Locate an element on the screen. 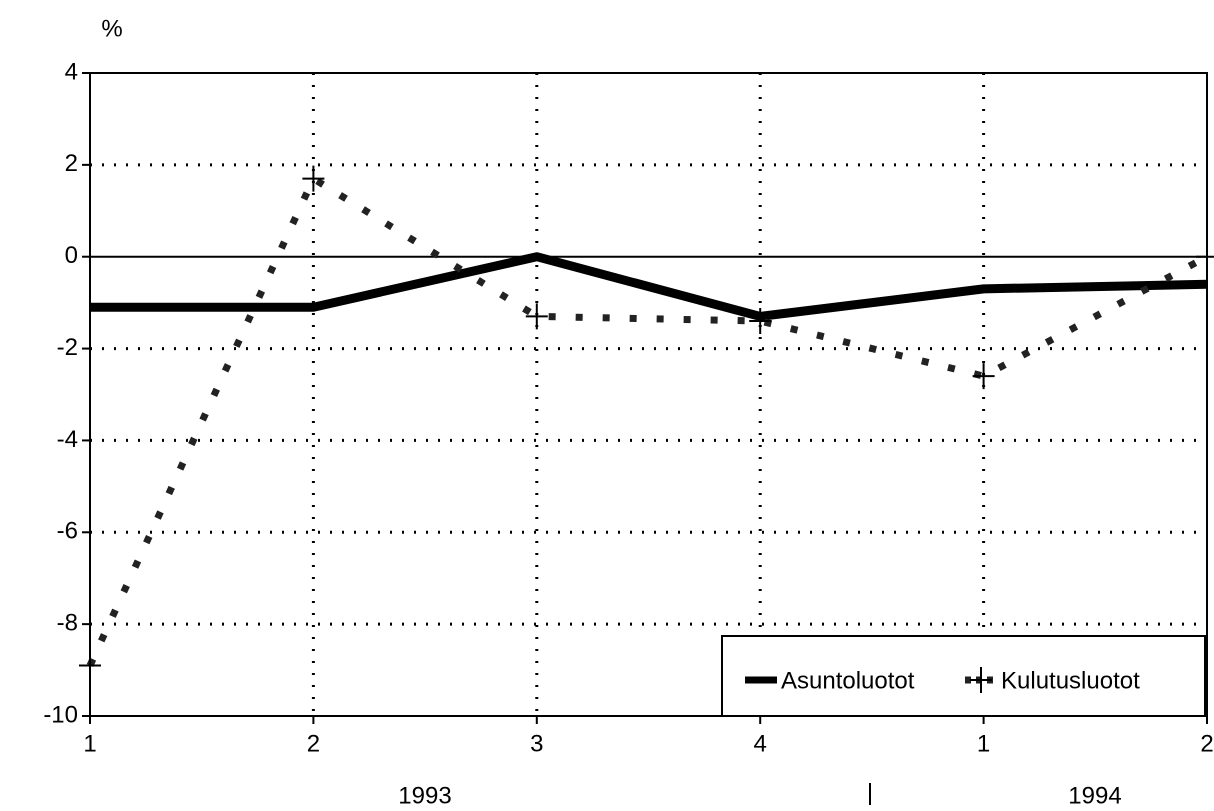 The width and height of the screenshot is (1214, 811). legend-label: Kulutusluotot is located at coordinates (1070, 680).